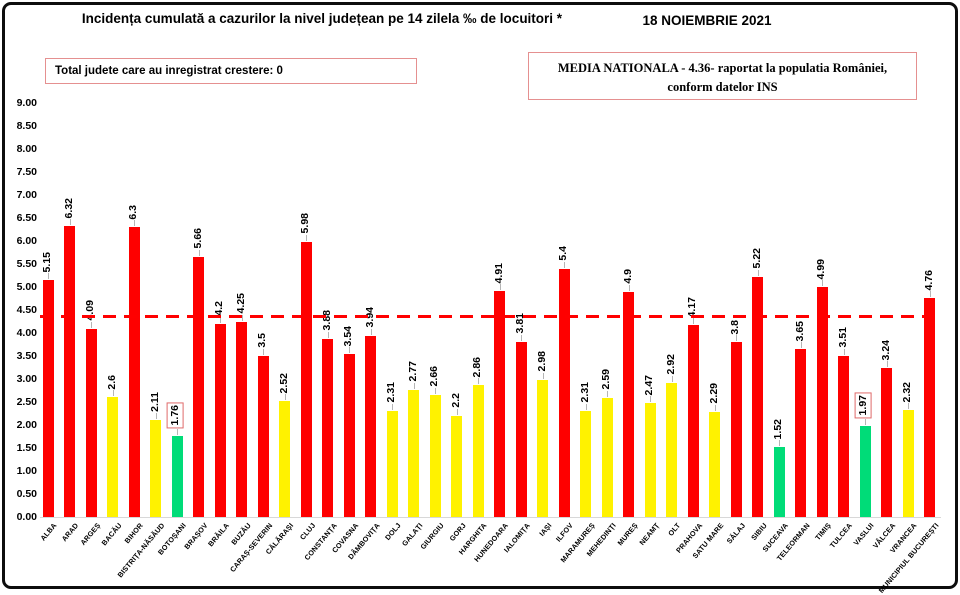  I want to click on bar-value-label: 1.97, so click(863, 405).